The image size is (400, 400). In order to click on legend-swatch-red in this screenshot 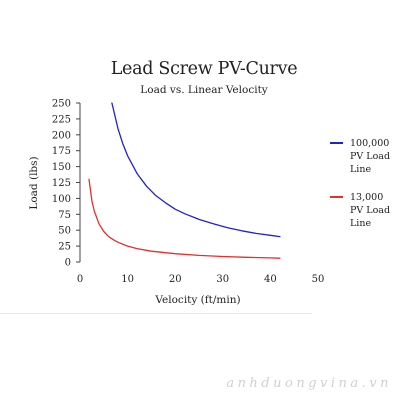, I will do `click(336, 197)`.